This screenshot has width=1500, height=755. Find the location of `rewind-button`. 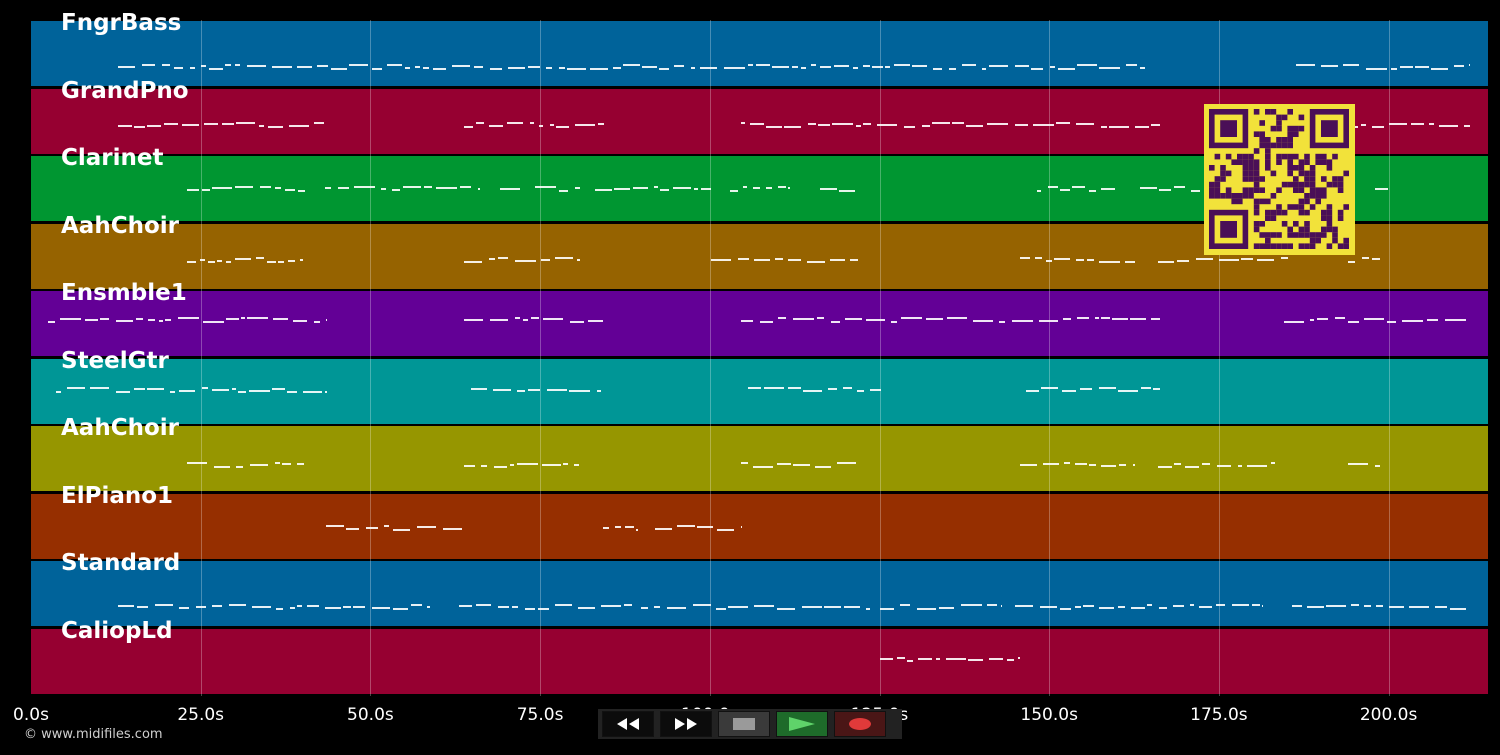

rewind-button is located at coordinates (628, 724).